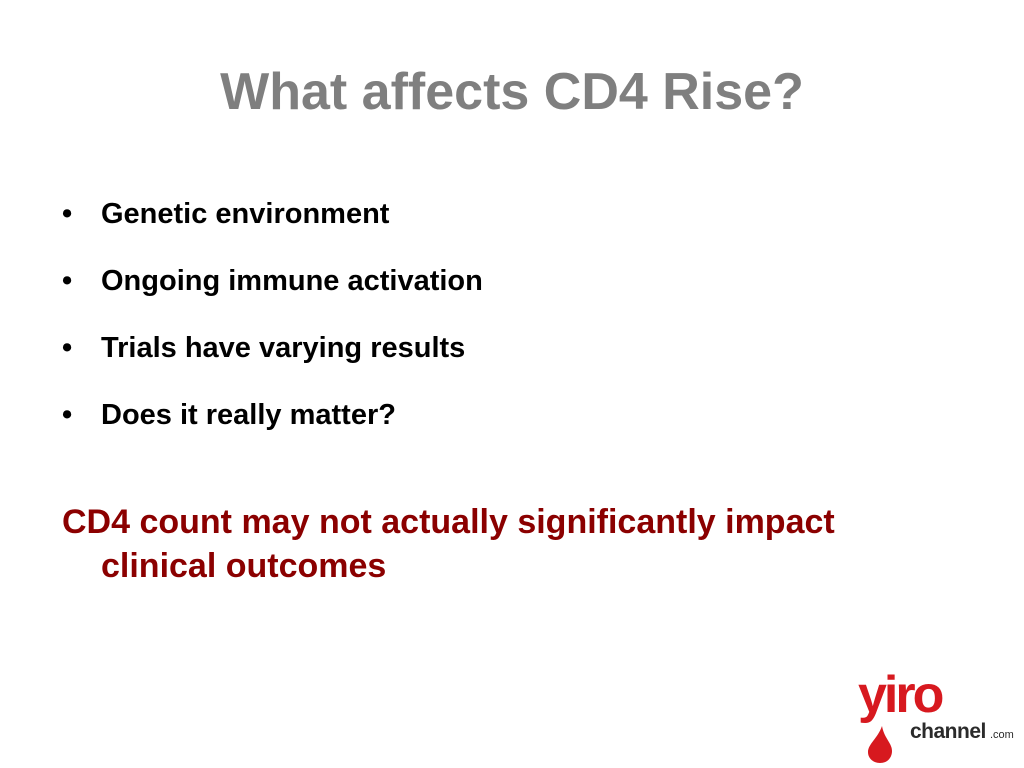 The height and width of the screenshot is (768, 1024). Describe the element at coordinates (948, 731) in the screenshot. I see `logo-word-channel: channel` at that location.